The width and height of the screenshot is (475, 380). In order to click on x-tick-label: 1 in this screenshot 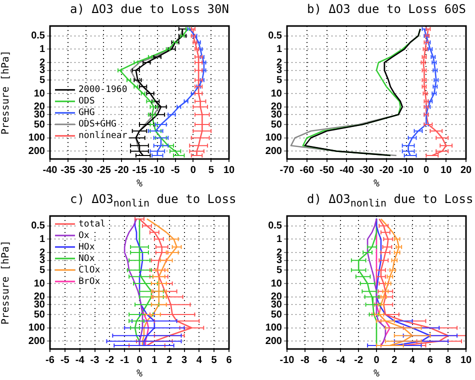, I will do `click(155, 360)`.